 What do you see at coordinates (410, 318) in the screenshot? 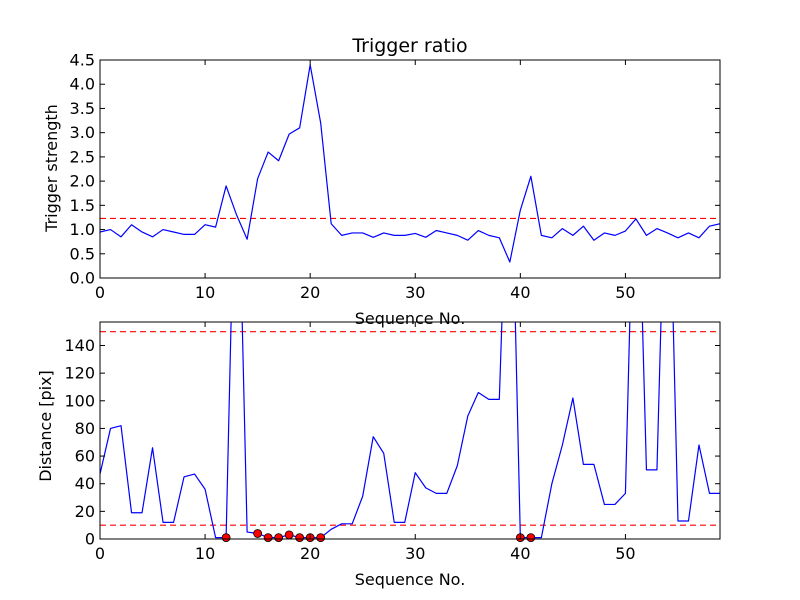
I see `top-chart-xlabel: Sequence No.` at bounding box center [410, 318].